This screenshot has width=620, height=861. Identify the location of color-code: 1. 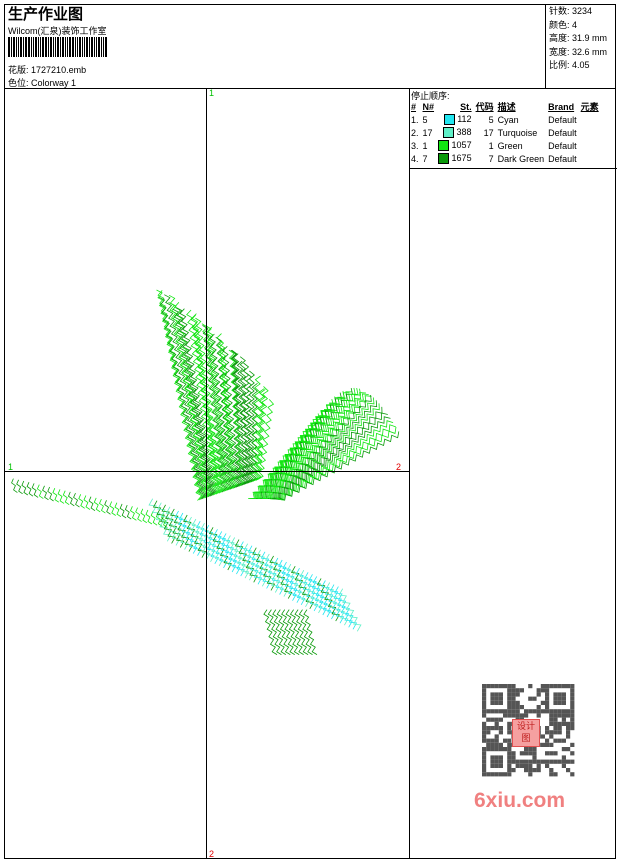
(491, 145).